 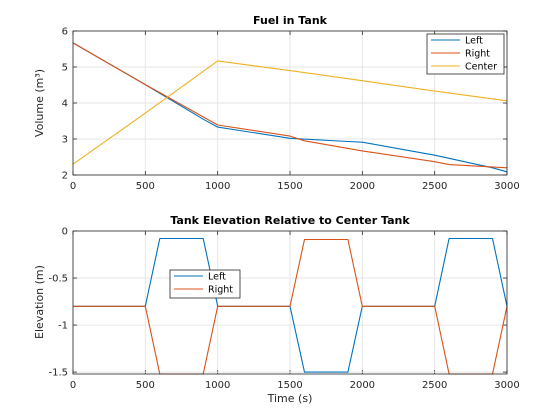 I want to click on y-tick-label: 3, so click(x=65, y=140).